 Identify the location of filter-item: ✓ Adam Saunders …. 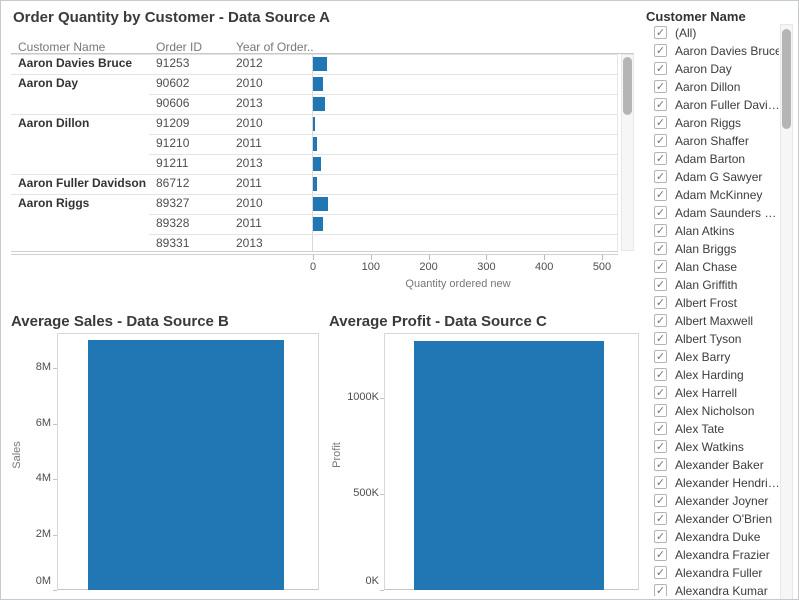
(712, 213).